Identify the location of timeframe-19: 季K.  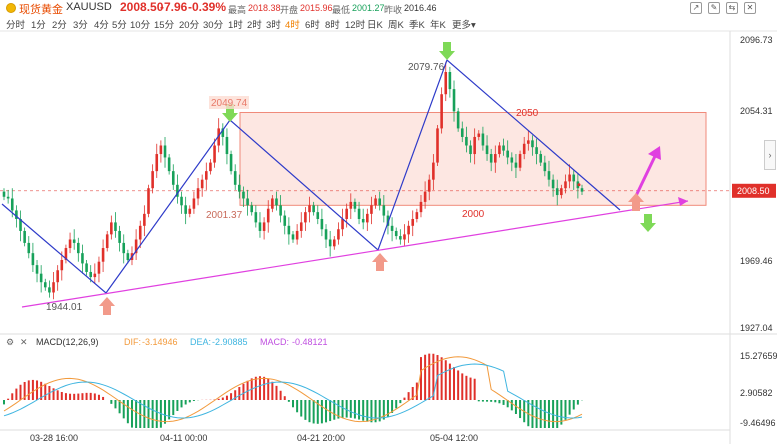
(417, 25).